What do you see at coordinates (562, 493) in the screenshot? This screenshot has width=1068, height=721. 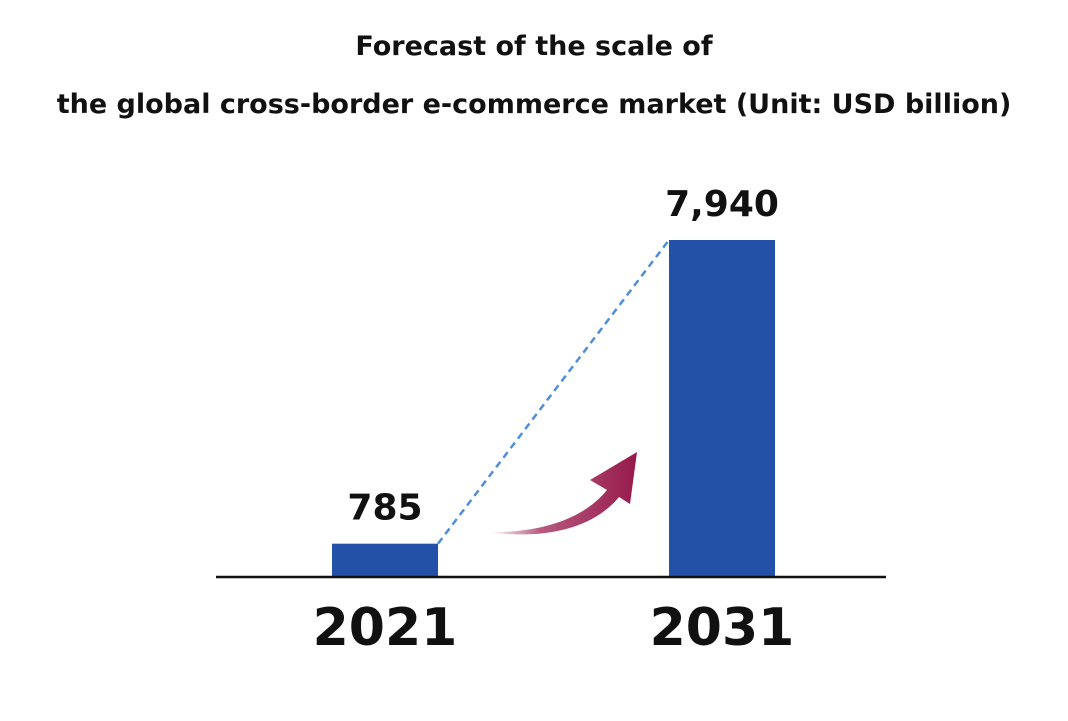 I see `growth-arrow-icon` at bounding box center [562, 493].